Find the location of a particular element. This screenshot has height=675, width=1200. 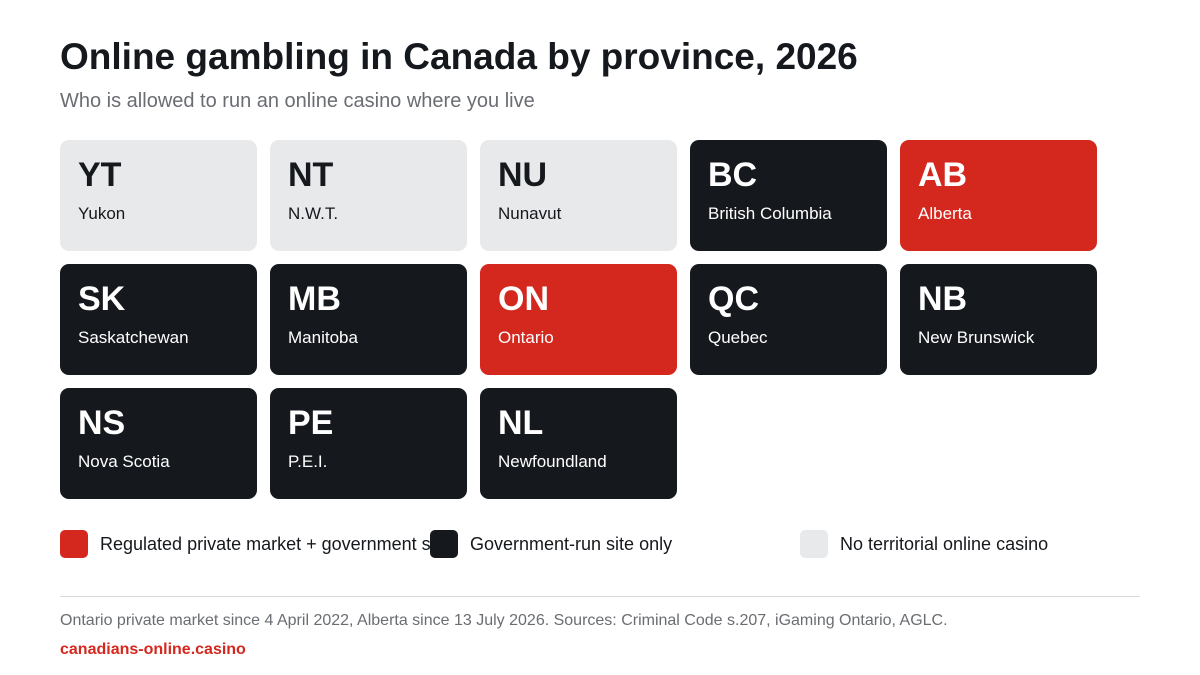

legend-label: No territorial online casino is located at coordinates (944, 543).